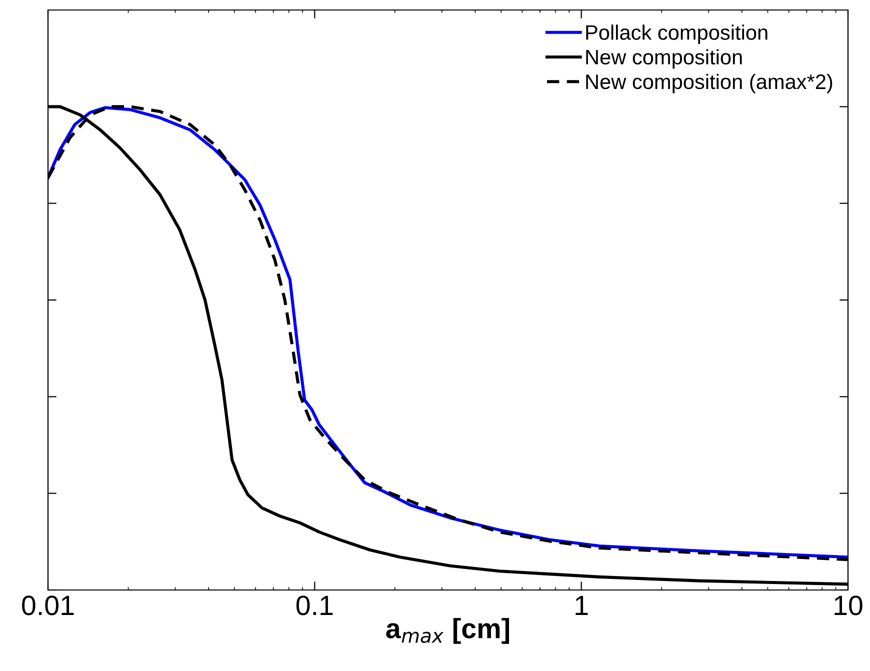 The height and width of the screenshot is (671, 870). I want to click on x-tick-label: 0.1, so click(314, 606).